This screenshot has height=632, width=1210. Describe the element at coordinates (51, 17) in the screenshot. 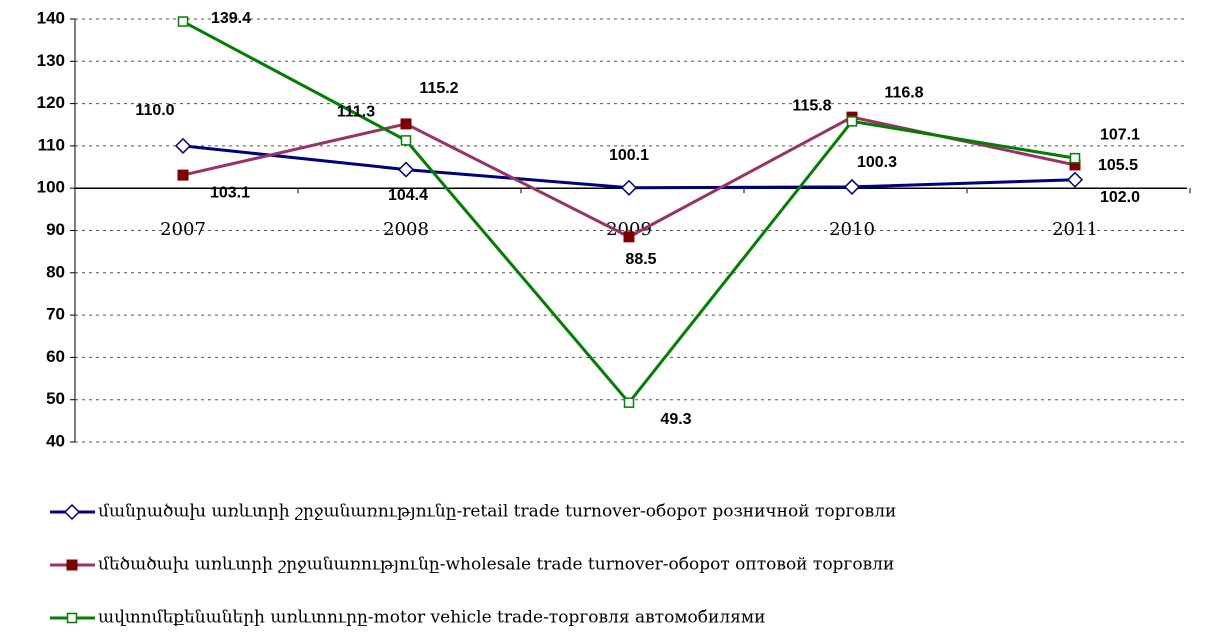

I see `y-tick-label: 140` at that location.